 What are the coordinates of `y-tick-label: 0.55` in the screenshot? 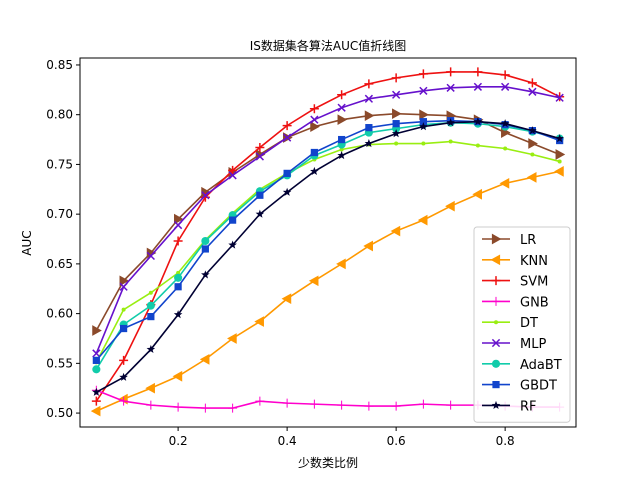 It's located at (59, 363).